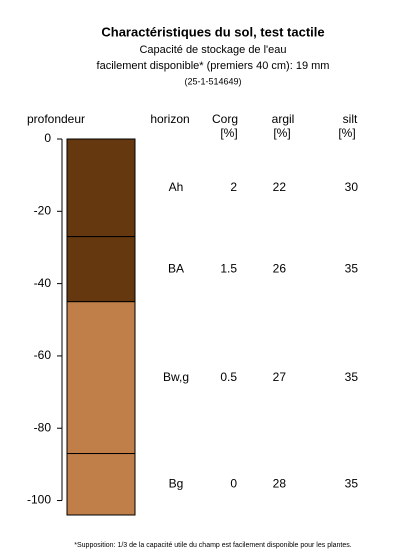 Image resolution: width=400 pixels, height=554 pixels. I want to click on y-tick-label: -40, so click(43, 283).